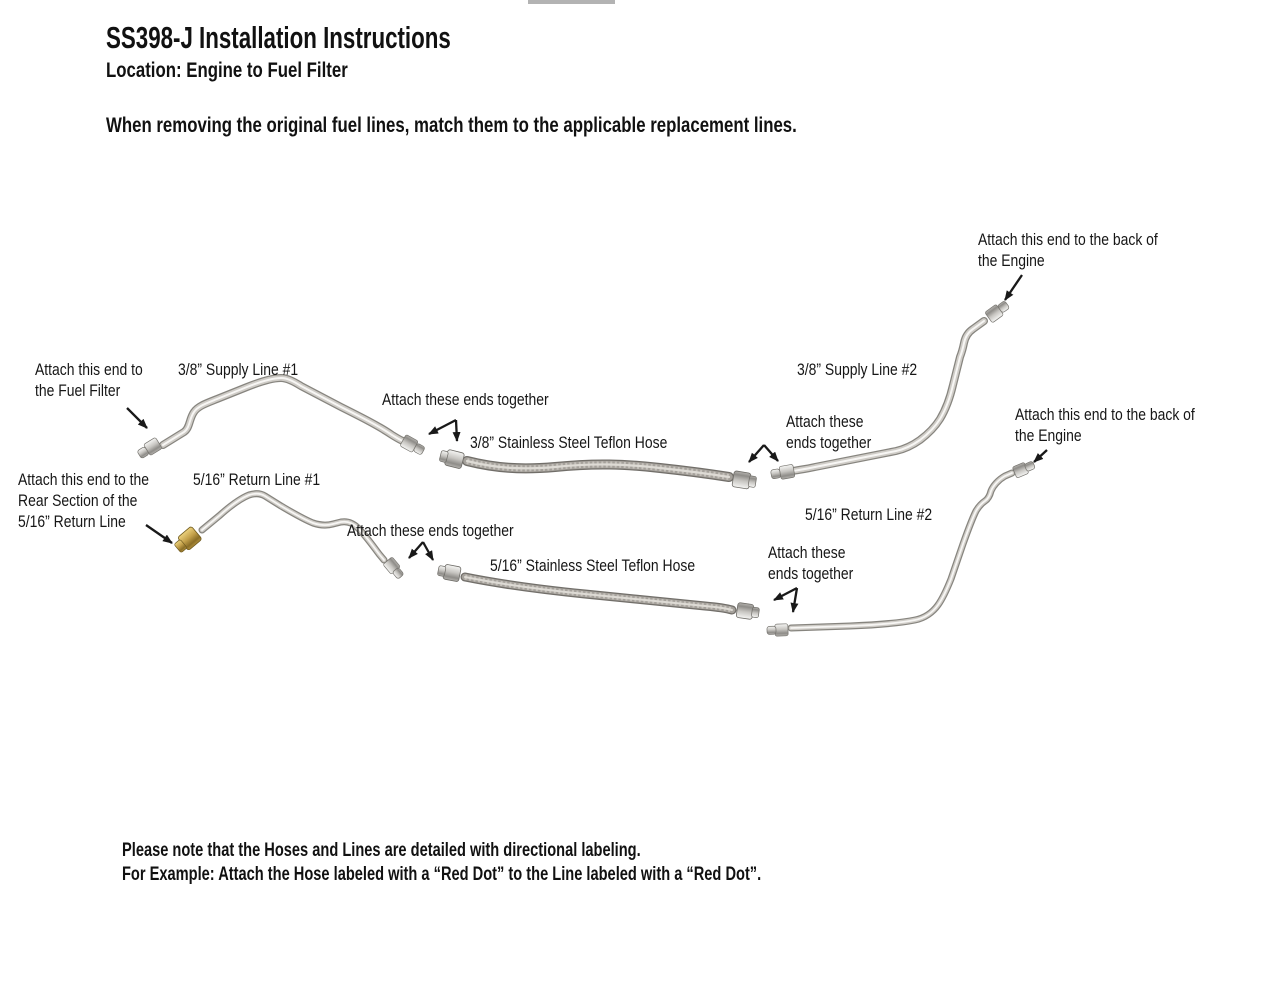  What do you see at coordinates (997, 312) in the screenshot?
I see `supply-line-2-engine-fitting` at bounding box center [997, 312].